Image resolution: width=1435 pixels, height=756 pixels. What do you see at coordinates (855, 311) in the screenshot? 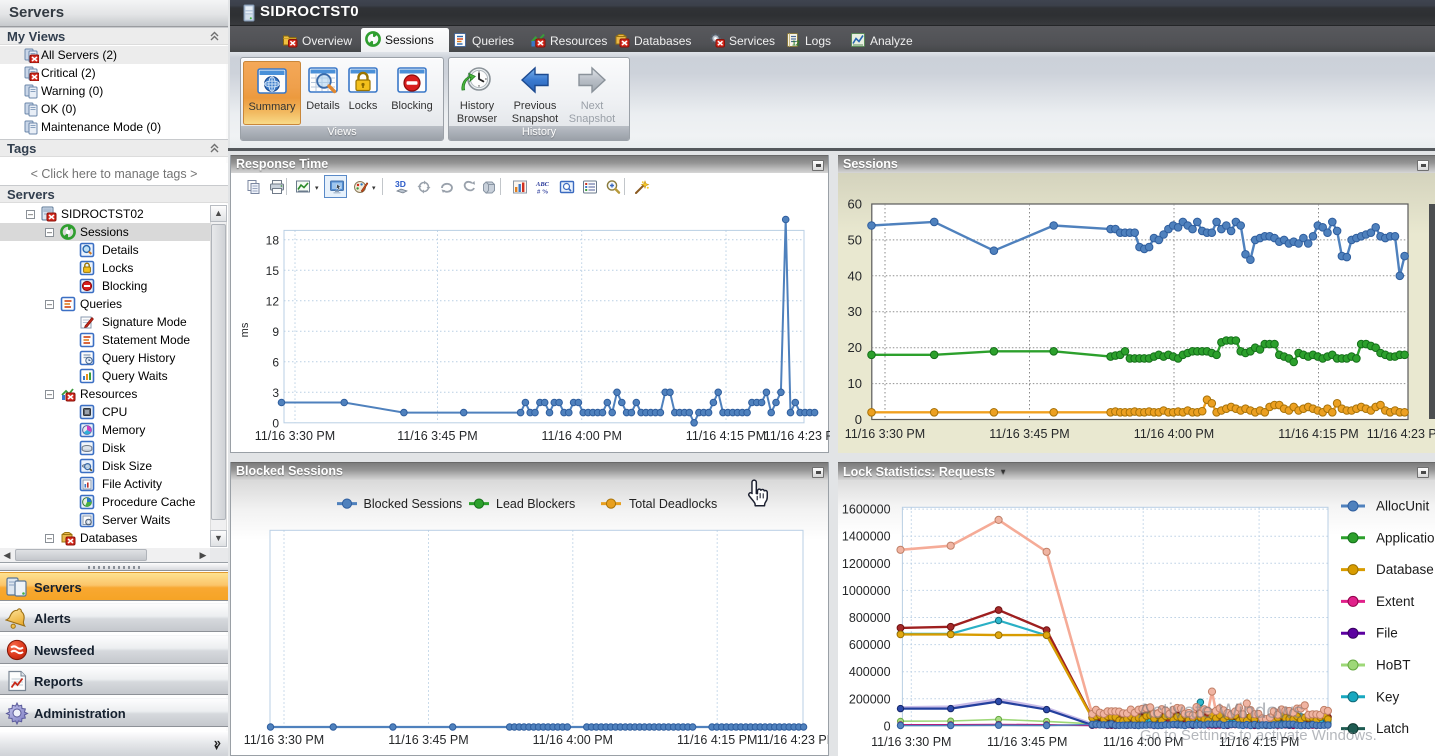
I see `svg-text: 30` at bounding box center [855, 311].